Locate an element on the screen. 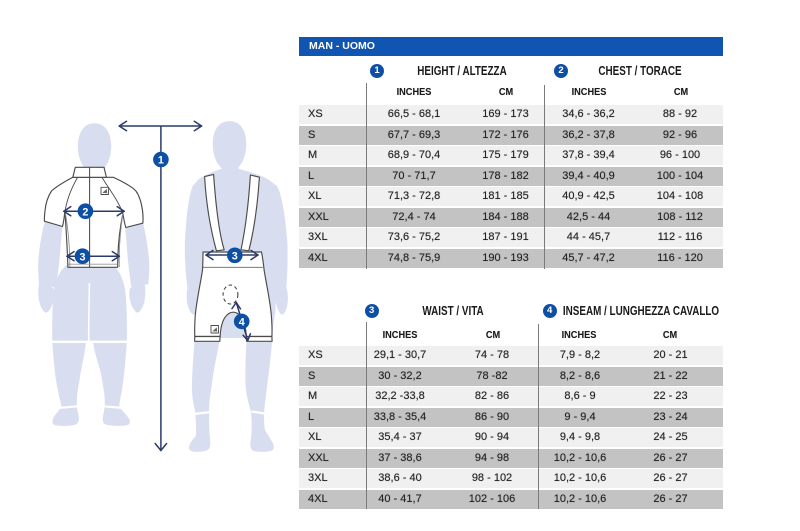 Image resolution: width=800 pixels, height=531 pixels. svg-text: 4 is located at coordinates (242, 323).